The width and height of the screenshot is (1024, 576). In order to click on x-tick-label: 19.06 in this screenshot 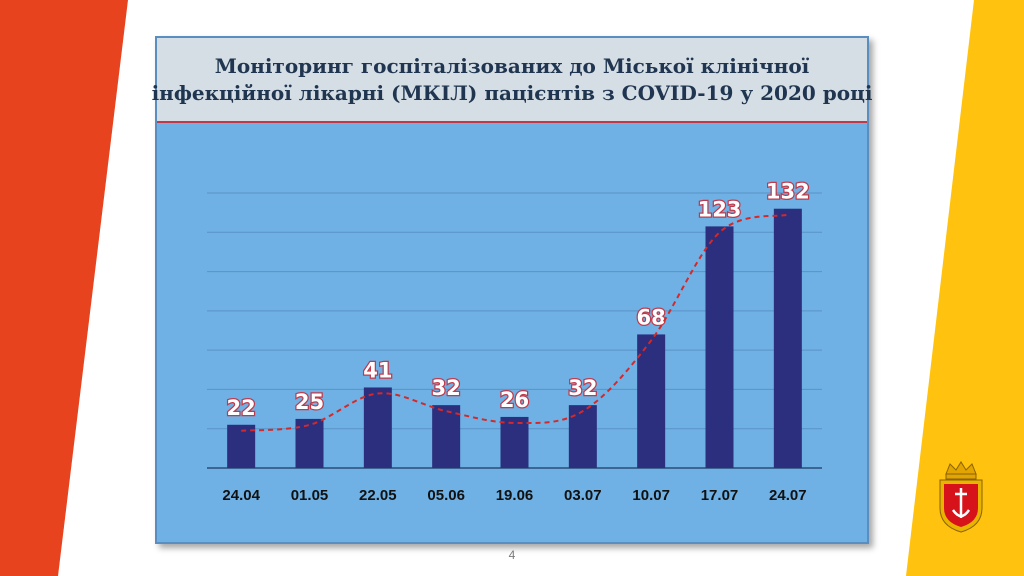, I will do `click(515, 495)`.